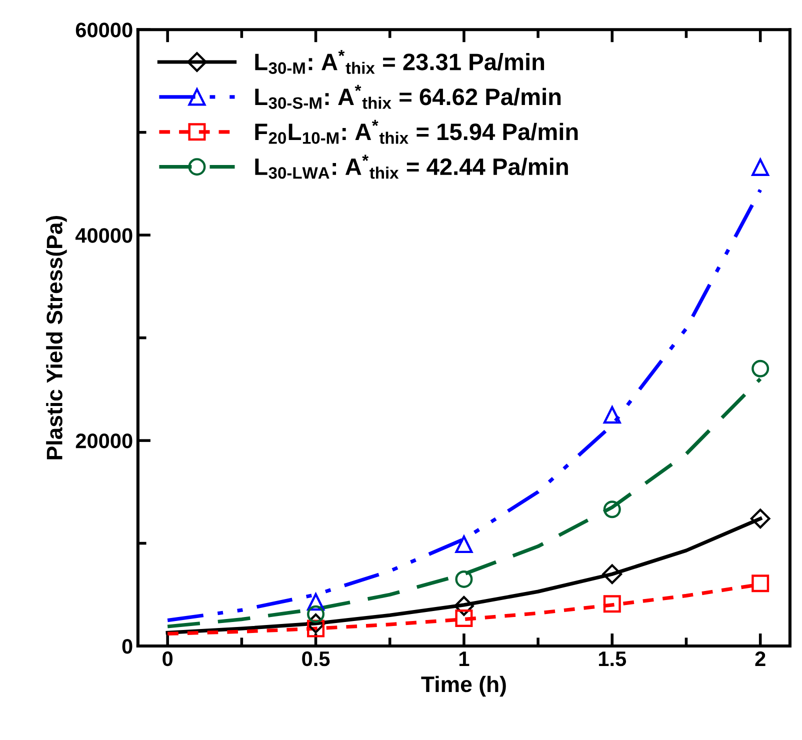  Describe the element at coordinates (463, 686) in the screenshot. I see `x-axis-title: Time (h)` at that location.